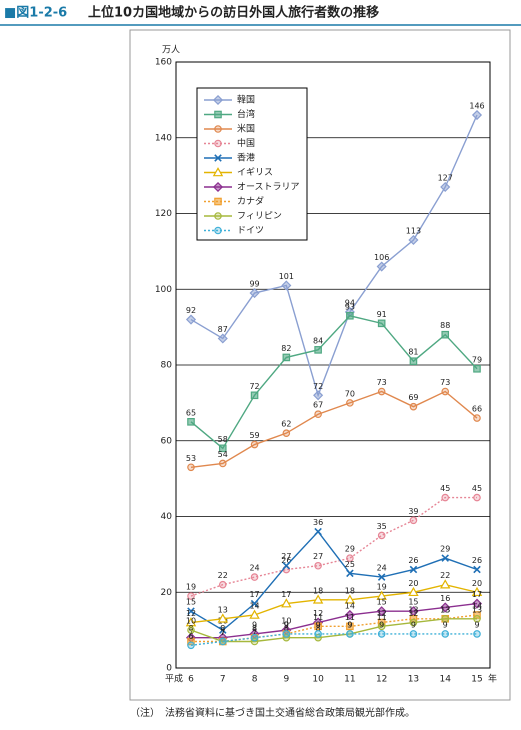  Describe the element at coordinates (382, 526) in the screenshot. I see `data-label: 35` at that location.